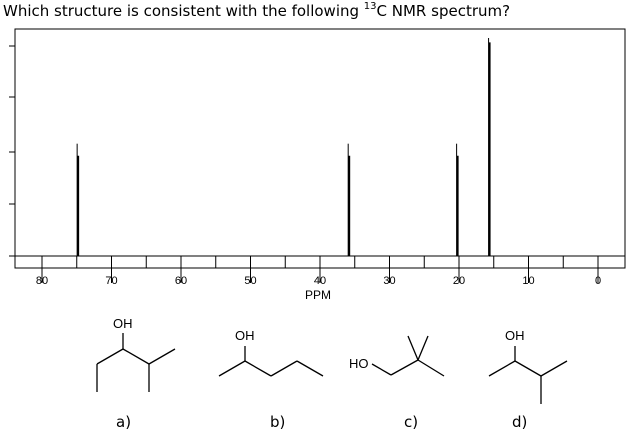  What do you see at coordinates (320, 269) in the screenshot?
I see `x-axis-ticks` at bounding box center [320, 269].